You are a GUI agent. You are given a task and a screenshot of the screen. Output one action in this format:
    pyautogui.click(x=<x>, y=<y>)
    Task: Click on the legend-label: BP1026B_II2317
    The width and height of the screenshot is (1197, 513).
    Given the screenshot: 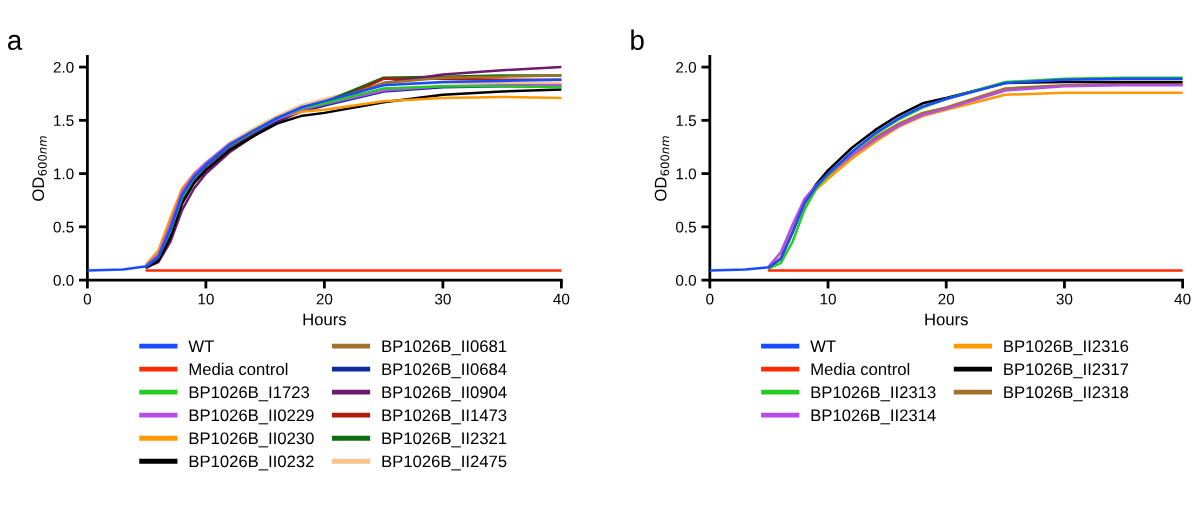 What is the action you would take?
    pyautogui.click(x=1066, y=371)
    